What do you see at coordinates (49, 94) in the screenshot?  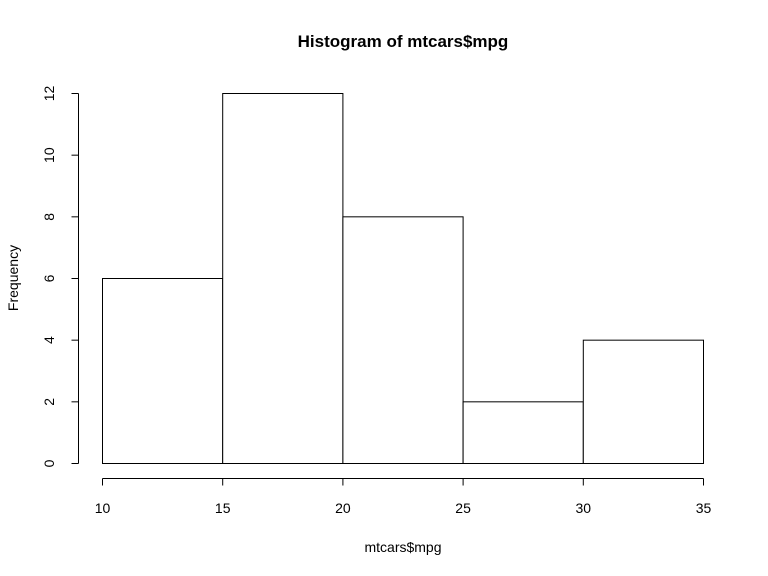 I see `y-tick-label: 12` at bounding box center [49, 94].